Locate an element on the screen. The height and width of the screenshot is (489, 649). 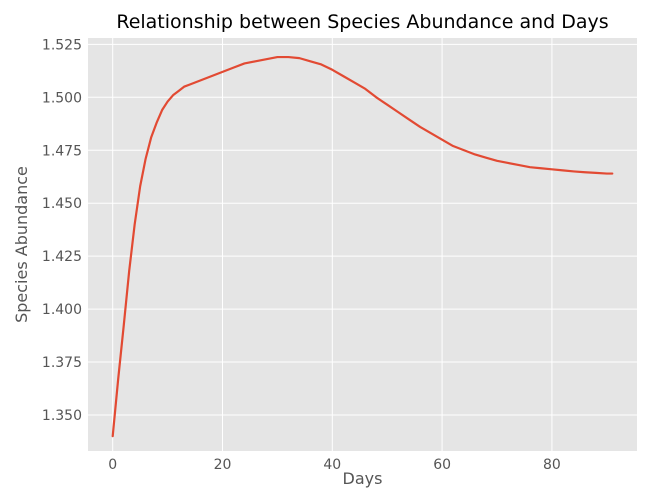
x-tick-label: 0 is located at coordinates (112, 465).